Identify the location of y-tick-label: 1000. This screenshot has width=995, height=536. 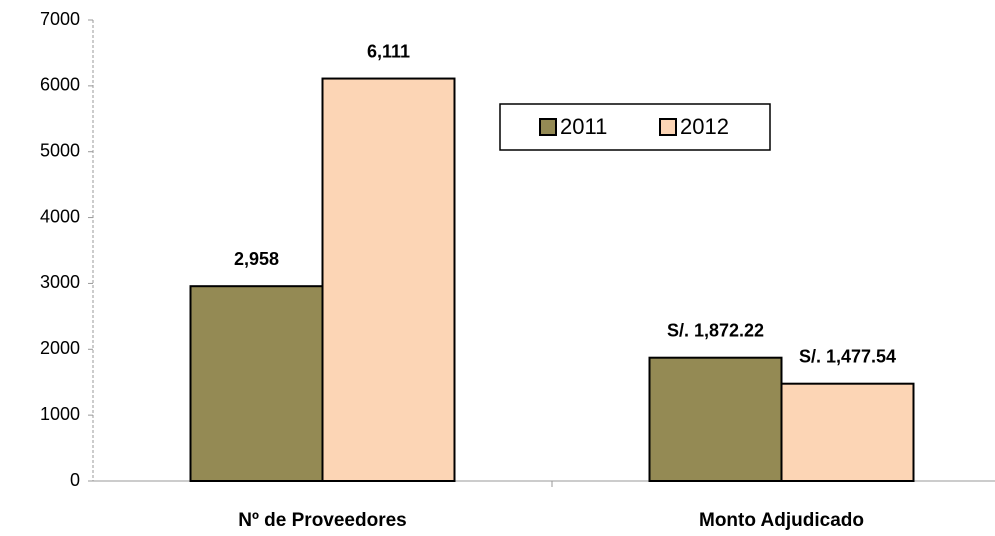
(60, 414).